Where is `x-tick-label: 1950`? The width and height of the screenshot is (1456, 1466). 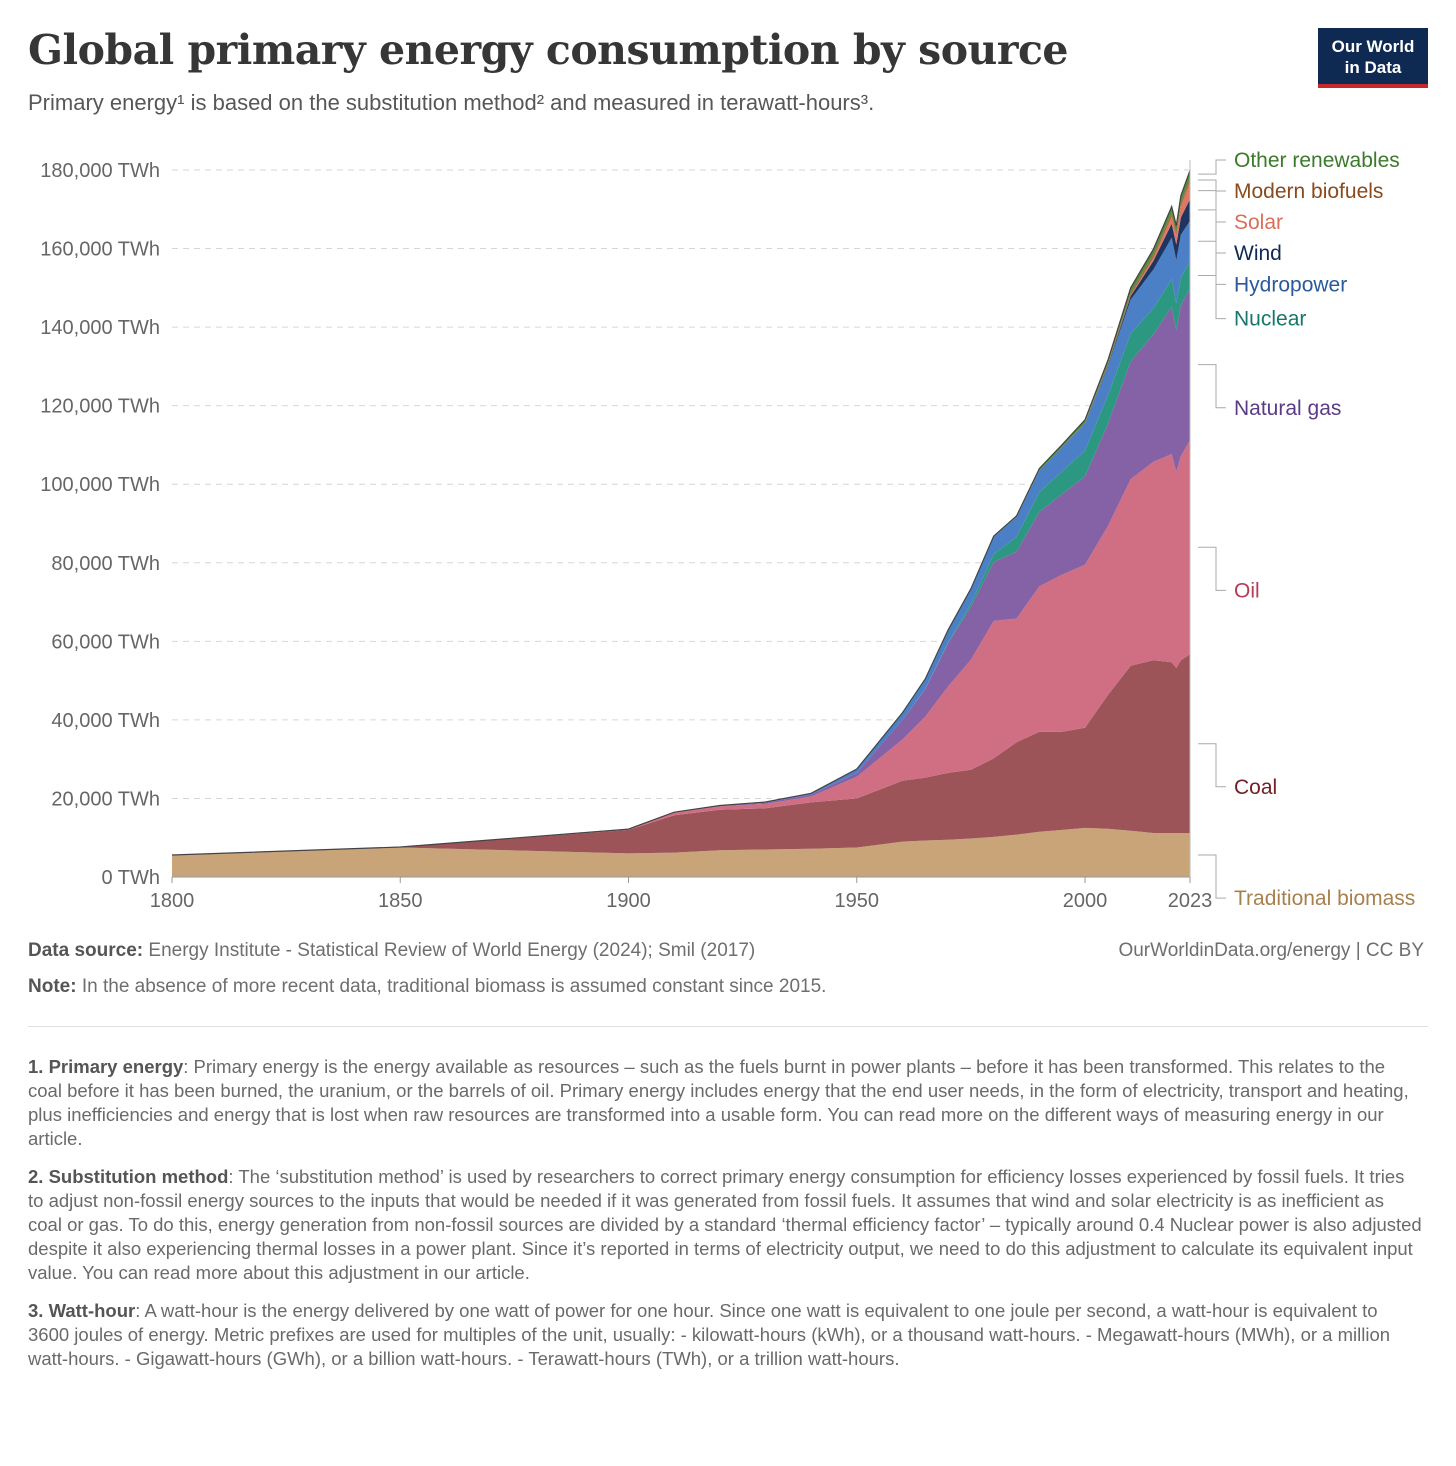 x-tick-label: 1950 is located at coordinates (857, 901).